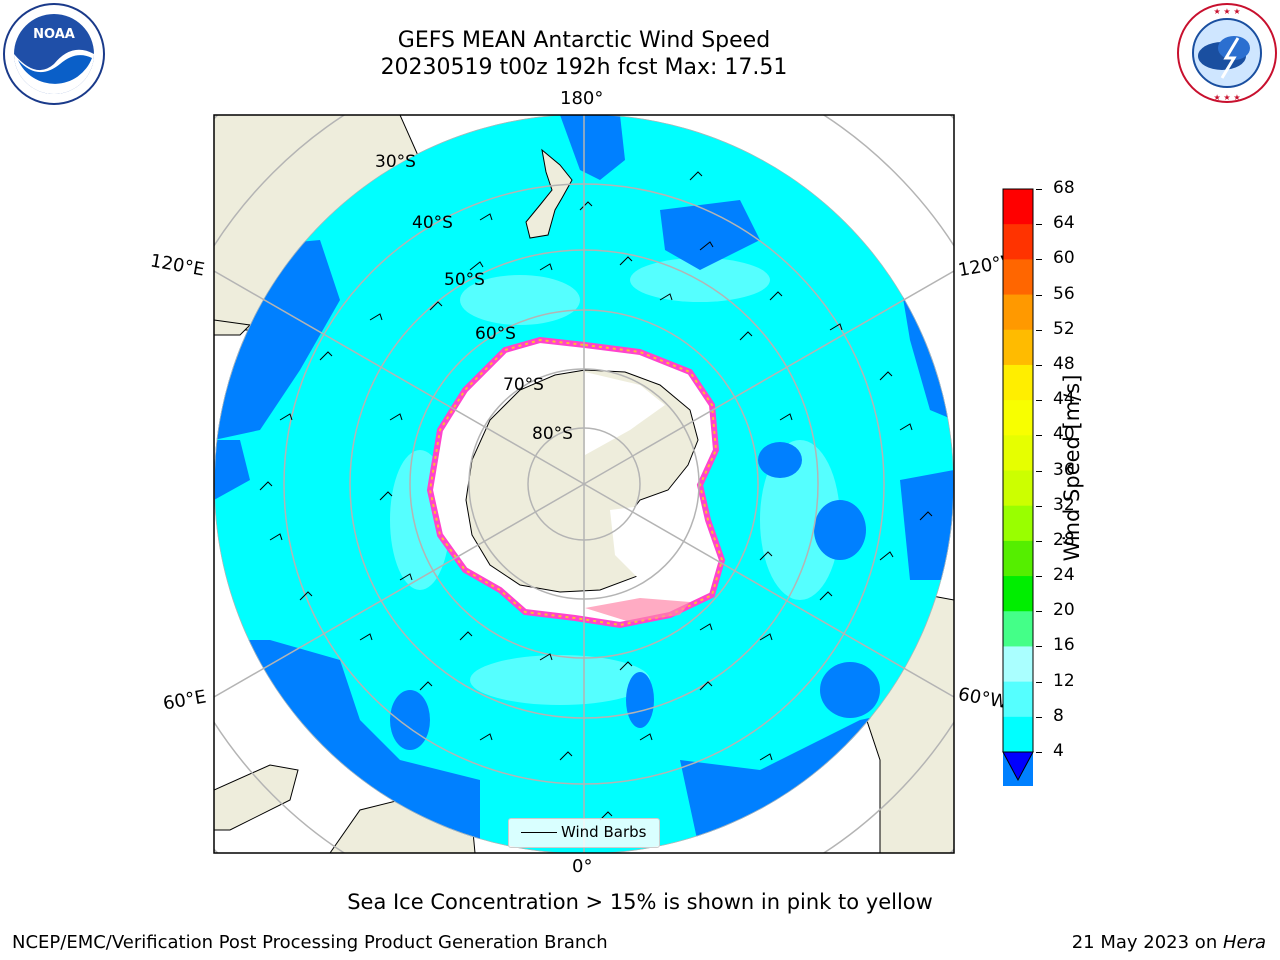 The image size is (1280, 960). Describe the element at coordinates (1064, 575) in the screenshot. I see `colorbar-tick-label: 24` at that location.